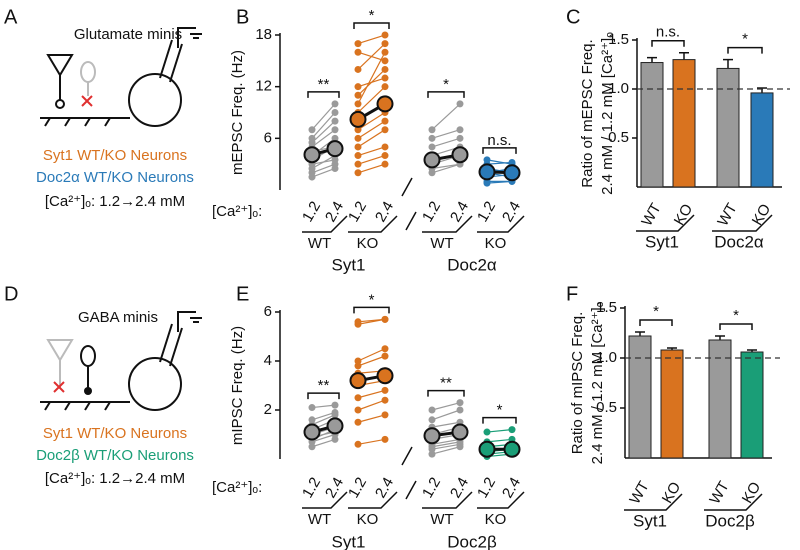 Image resolution: width=800 pixels, height=550 pixels. Describe the element at coordinates (606, 407) in the screenshot. I see `y-tick-label: 0.5` at that location.